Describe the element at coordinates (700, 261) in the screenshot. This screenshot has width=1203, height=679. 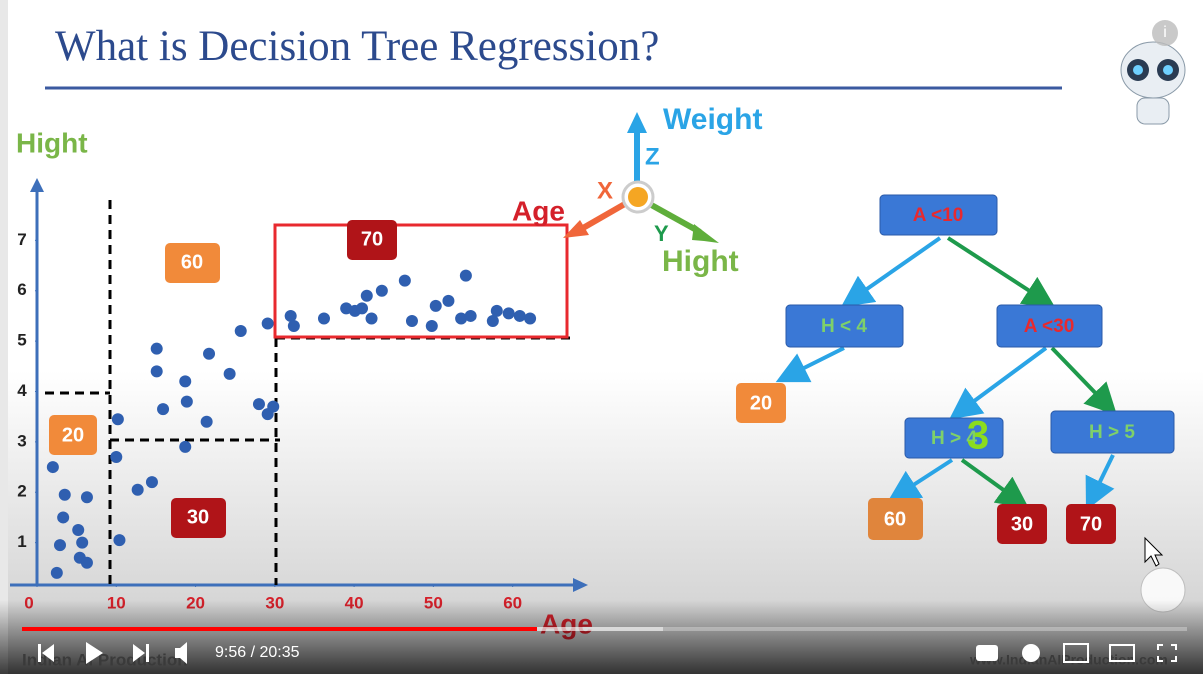
I see `axis-label: Hight` at that location.